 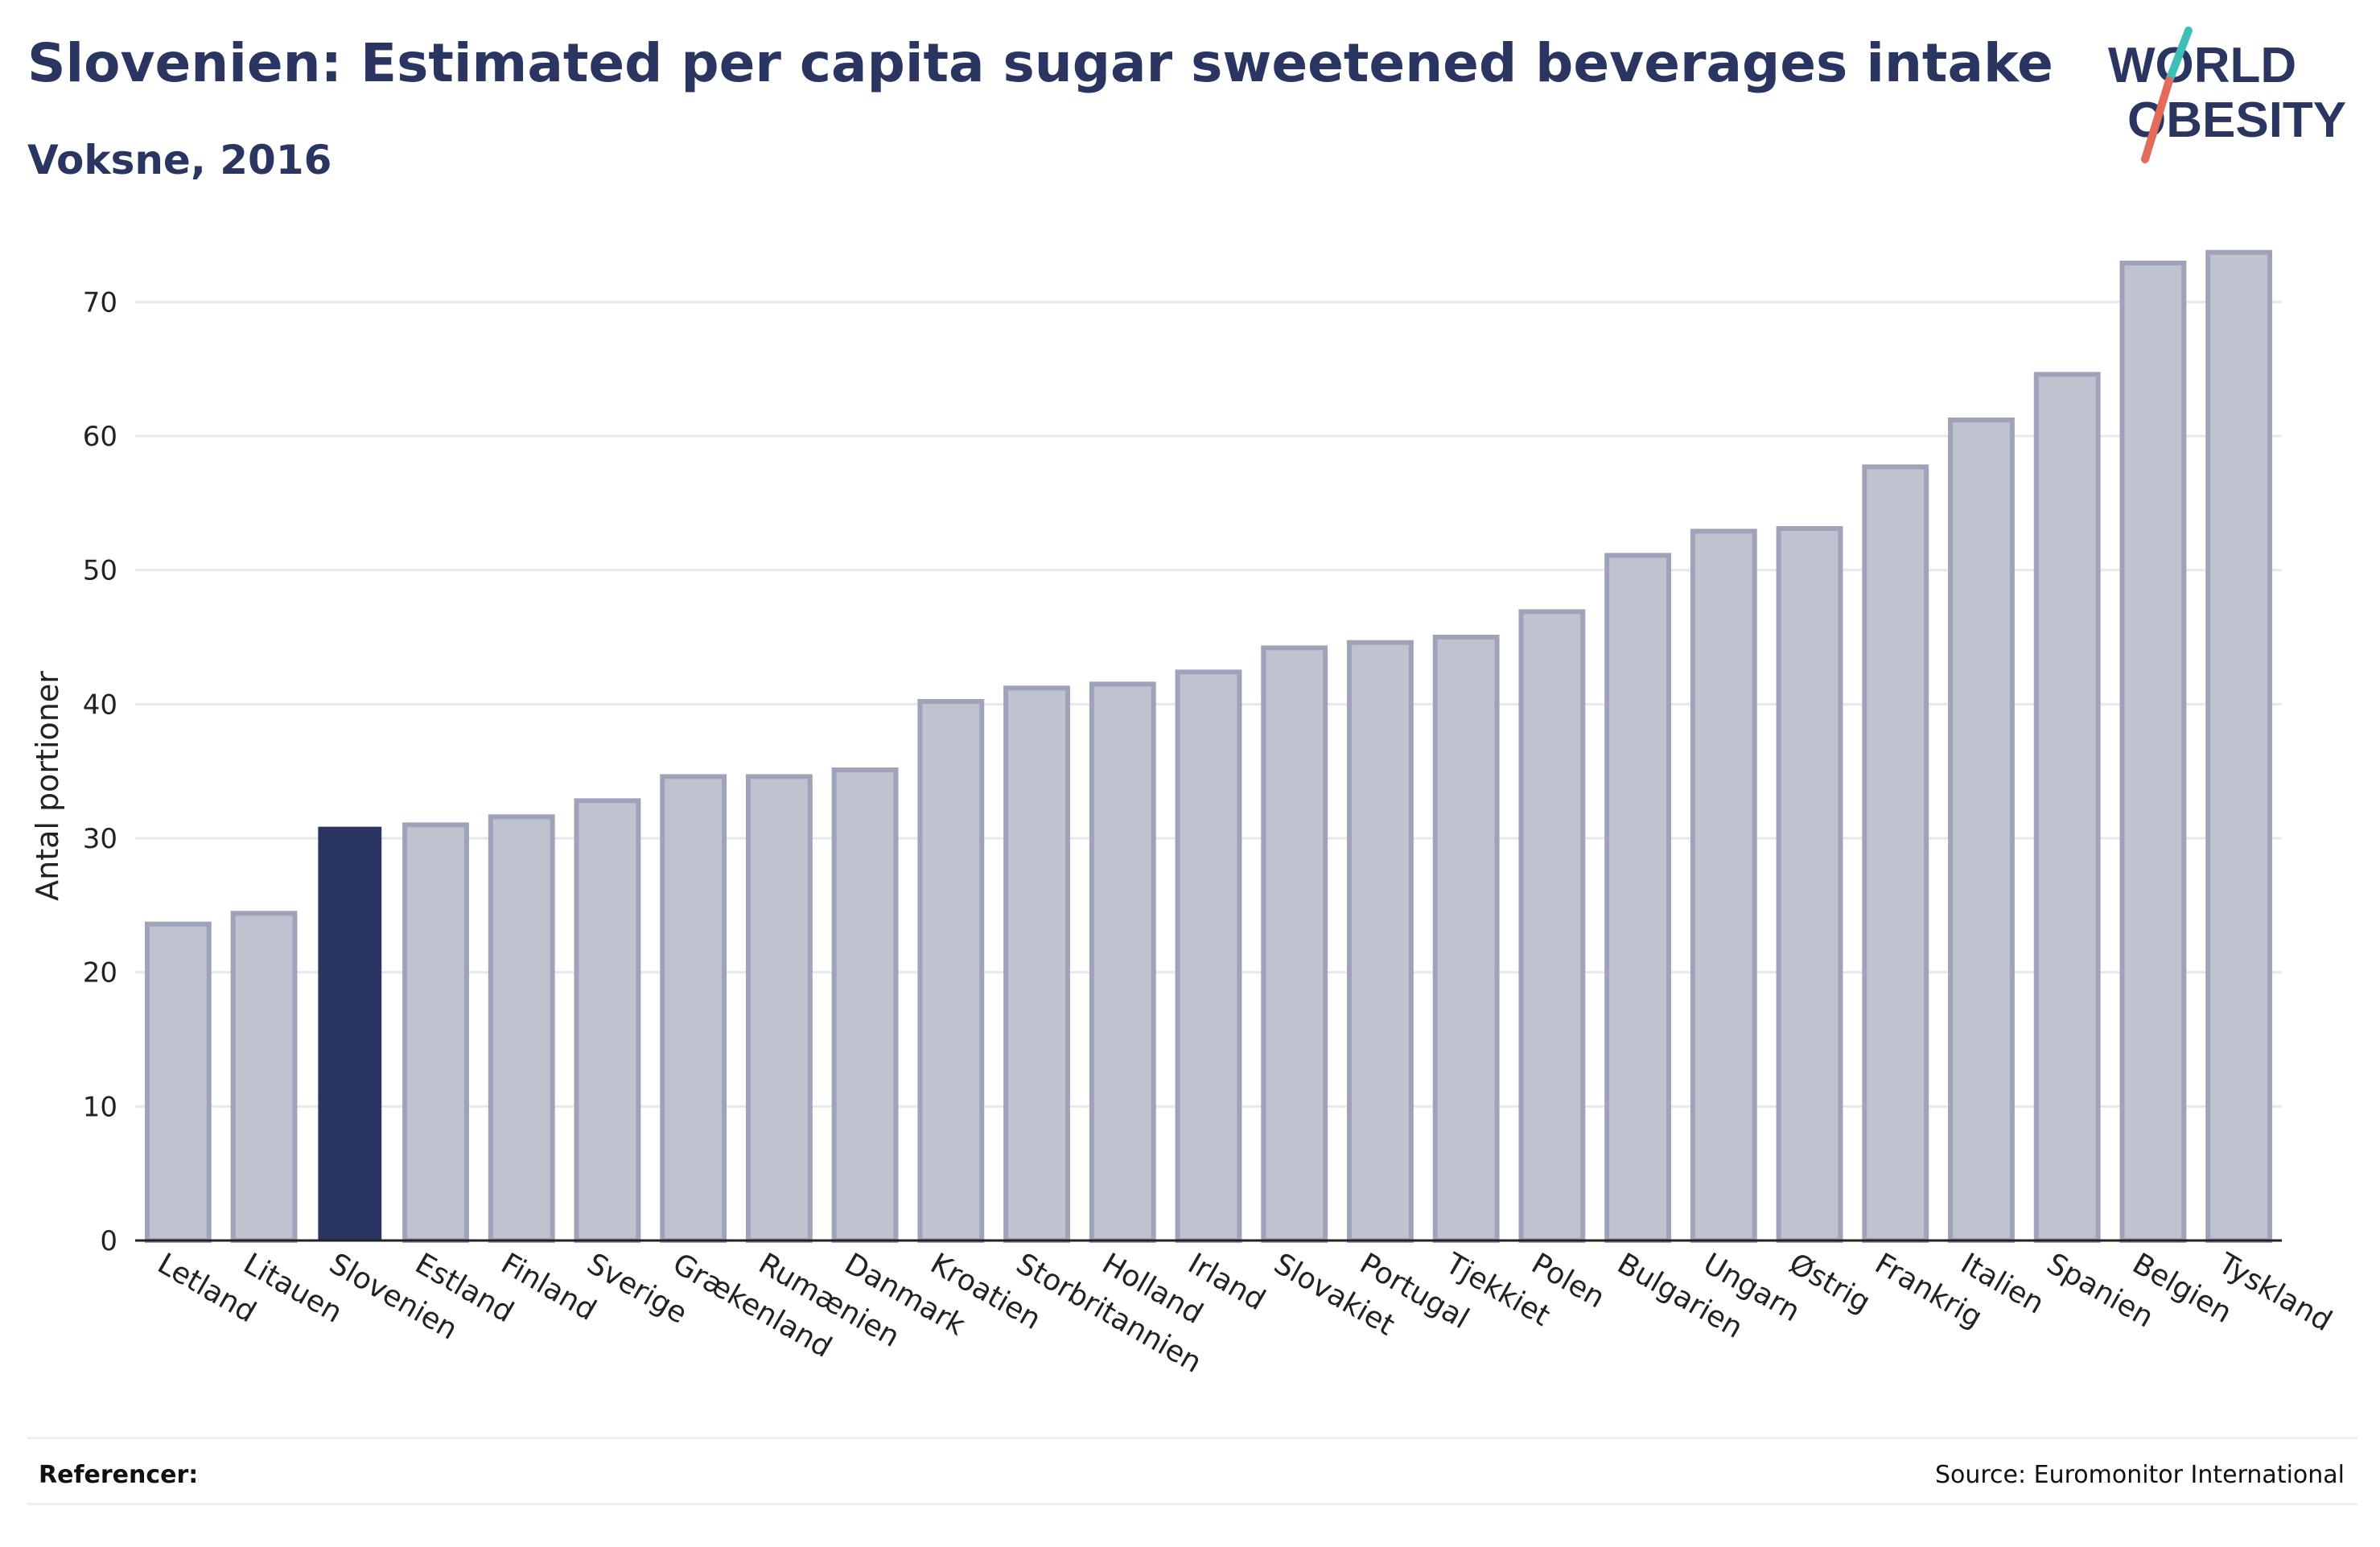 I want to click on references-label: Referencer:, so click(x=119, y=1475).